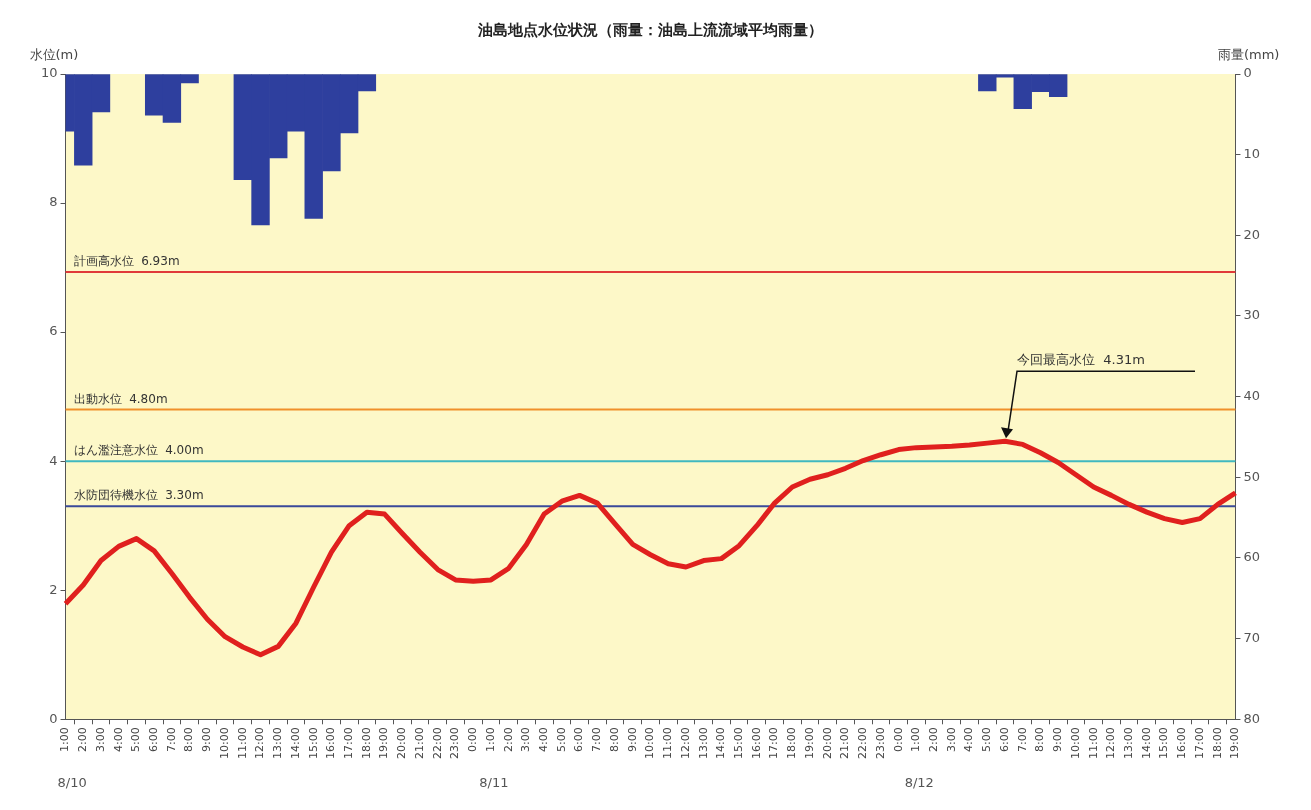  What do you see at coordinates (1251, 396) in the screenshot?
I see `y2-tick-label: 40` at bounding box center [1251, 396].